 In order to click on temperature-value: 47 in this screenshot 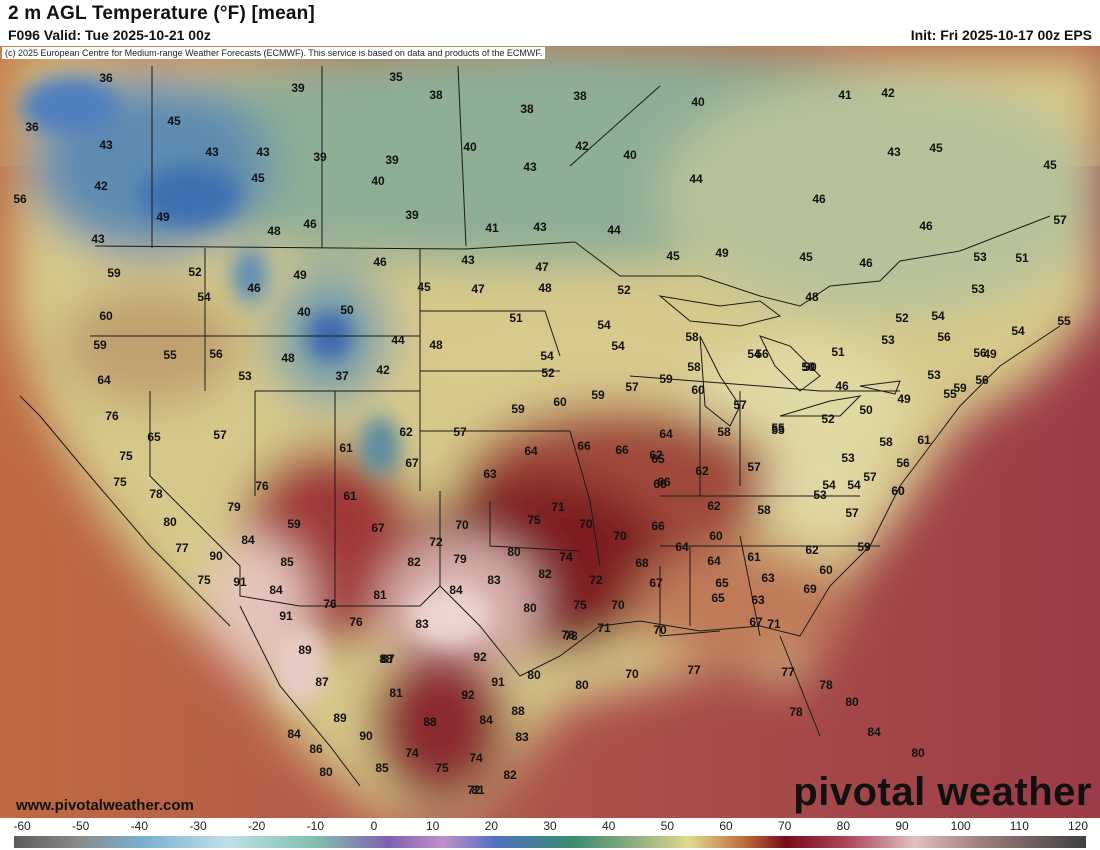, I will do `click(478, 289)`.